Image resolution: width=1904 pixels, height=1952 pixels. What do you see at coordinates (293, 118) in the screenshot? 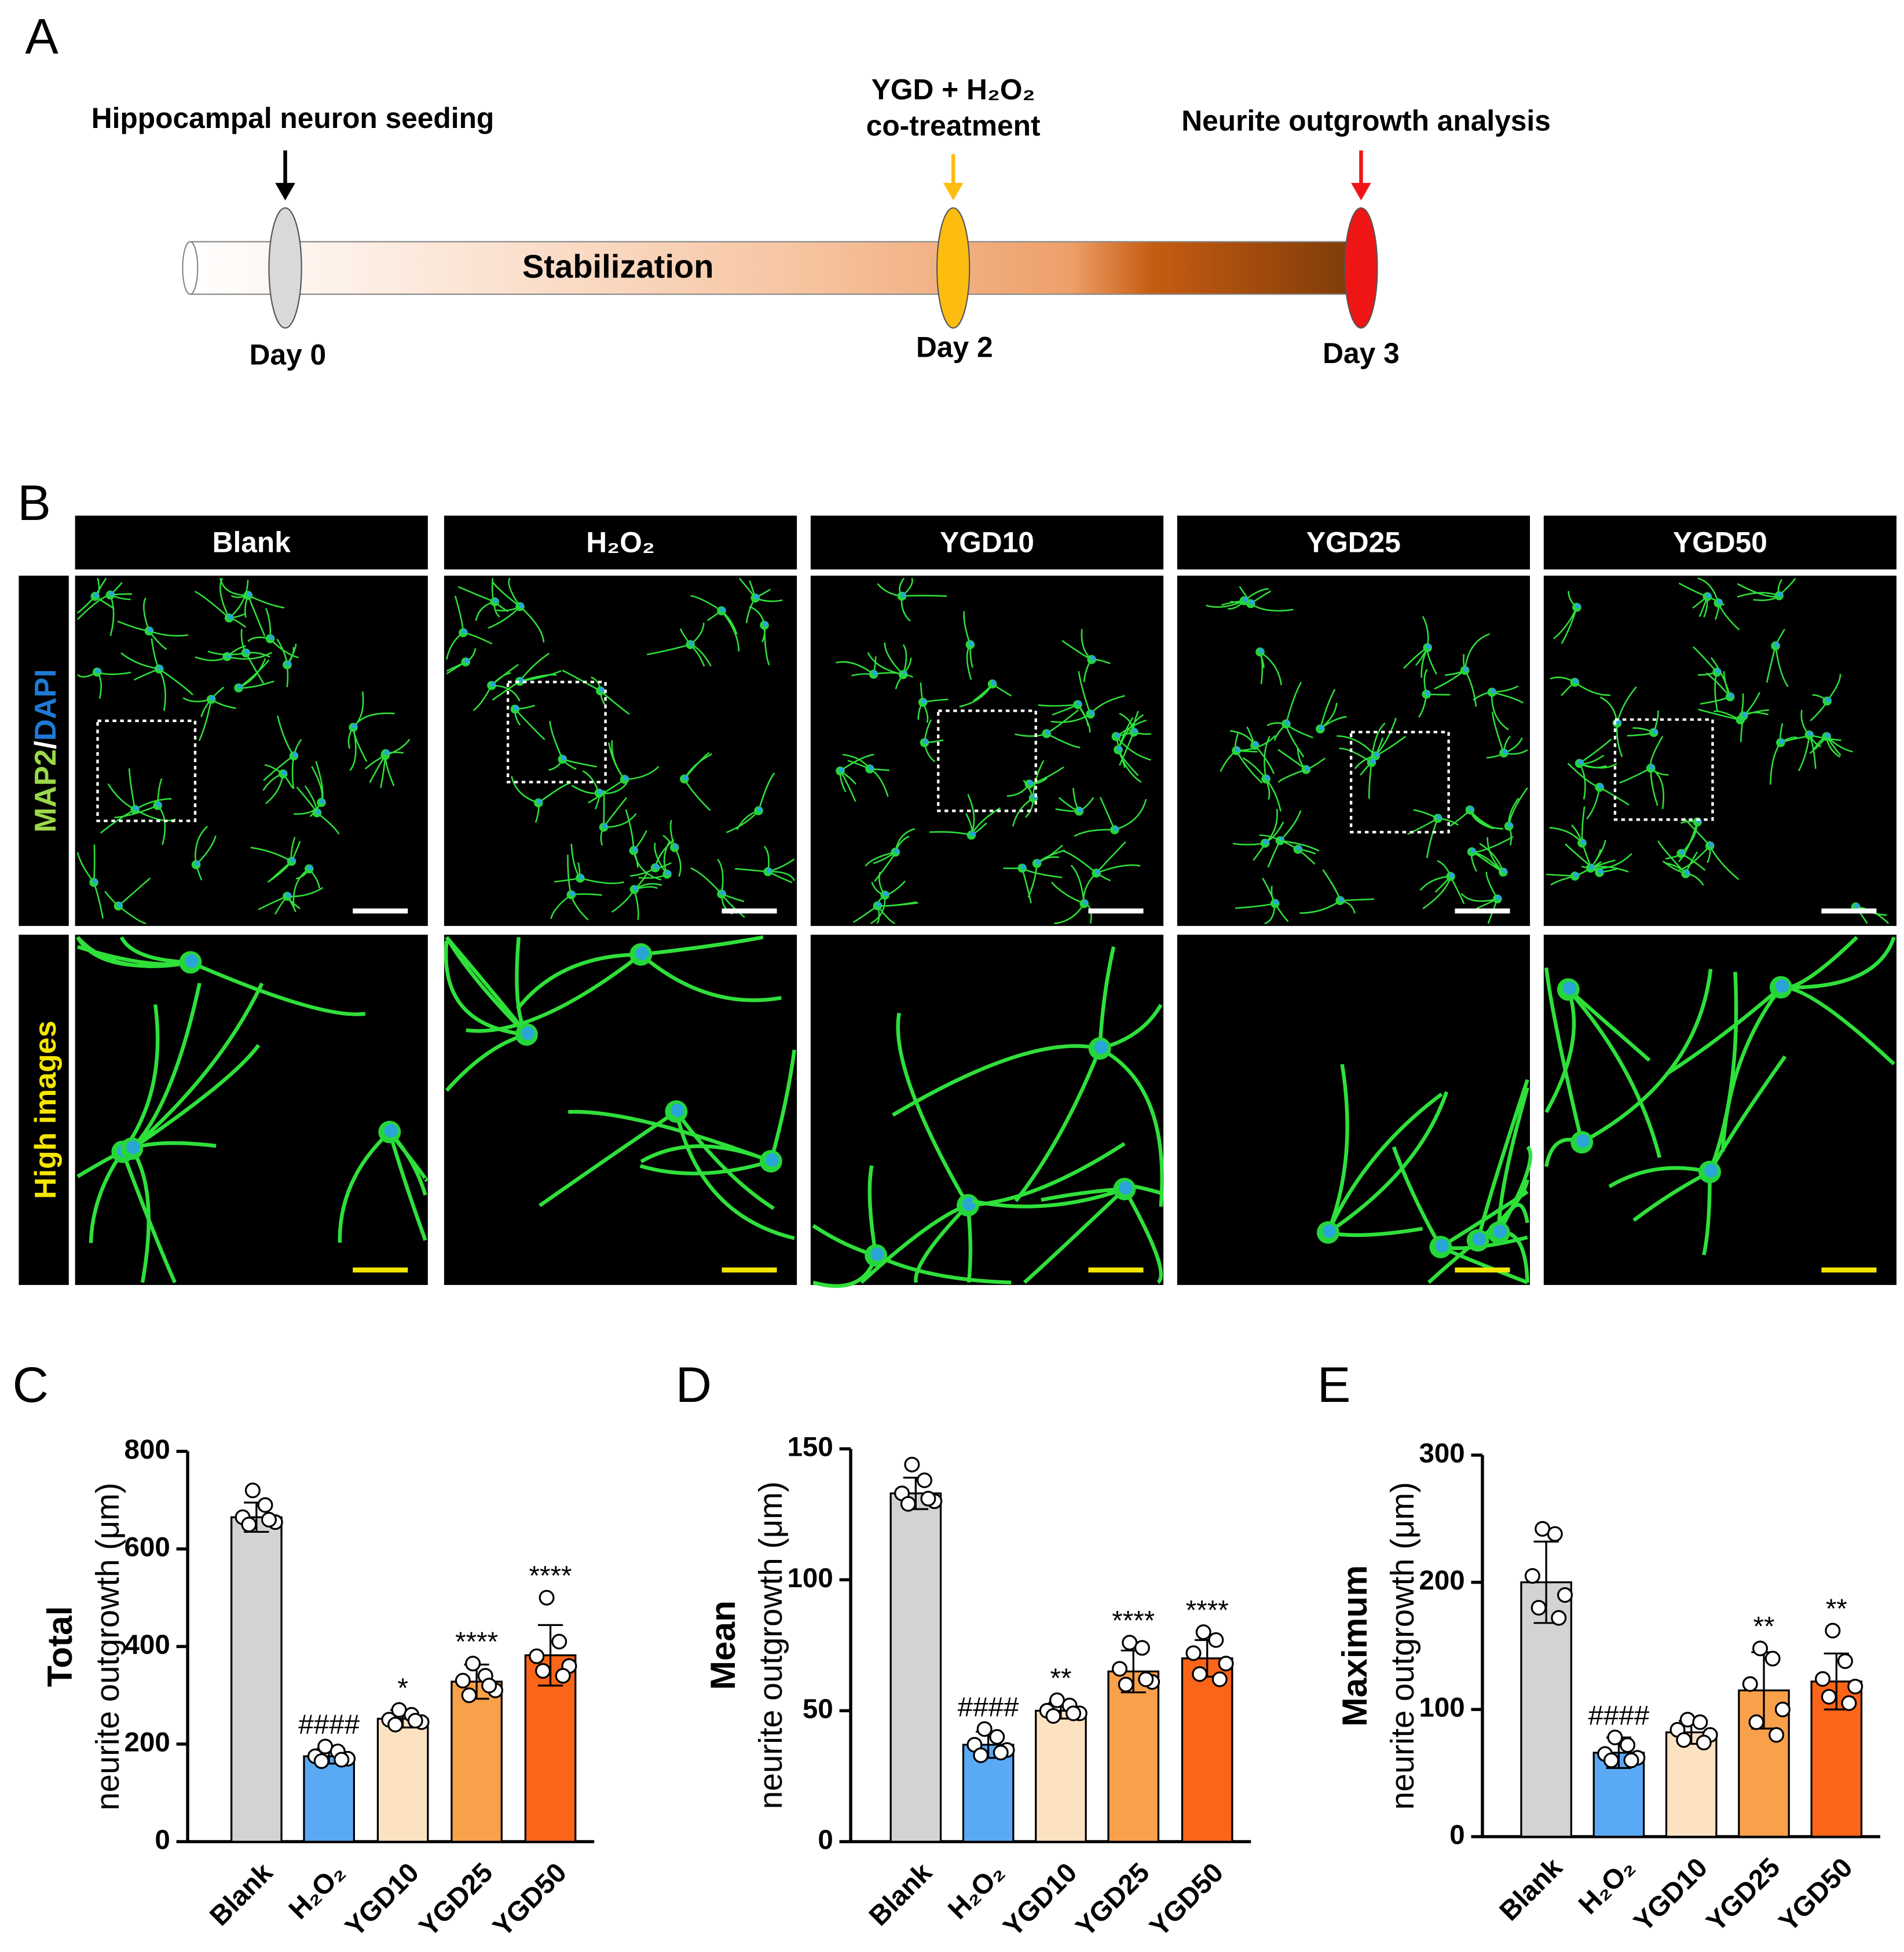
I see `step-title: Hippocampal neuron seeding` at bounding box center [293, 118].